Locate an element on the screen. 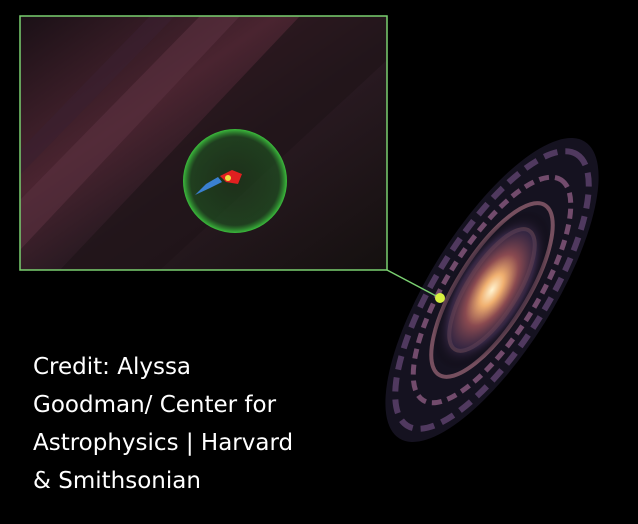 The image size is (638, 524). connector is located at coordinates (413, 284).